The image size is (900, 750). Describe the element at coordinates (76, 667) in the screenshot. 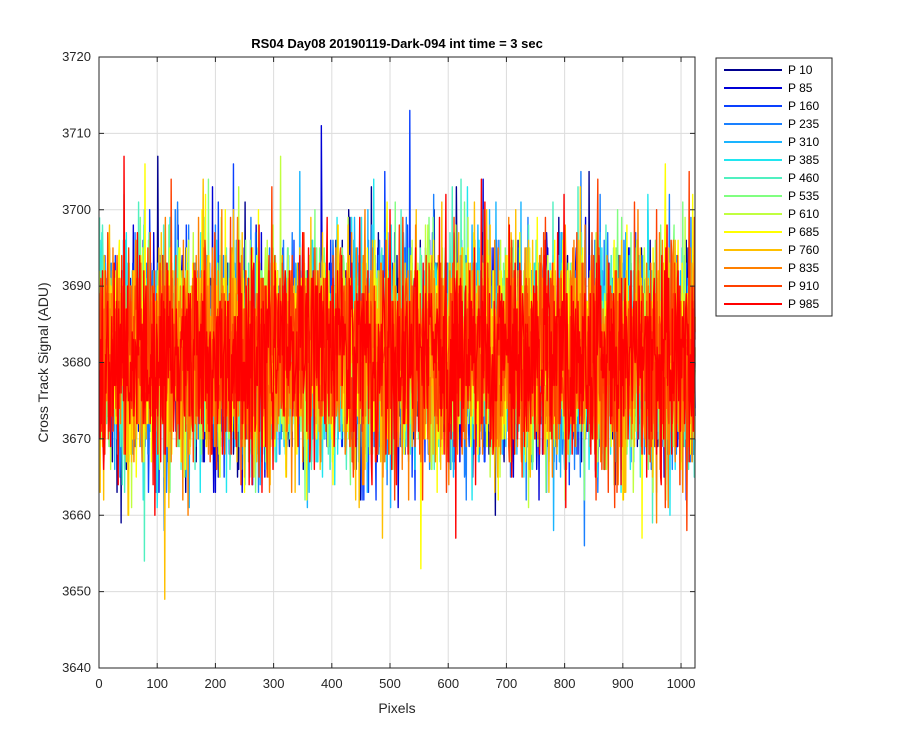

I see `y-tick-label: 3640` at that location.